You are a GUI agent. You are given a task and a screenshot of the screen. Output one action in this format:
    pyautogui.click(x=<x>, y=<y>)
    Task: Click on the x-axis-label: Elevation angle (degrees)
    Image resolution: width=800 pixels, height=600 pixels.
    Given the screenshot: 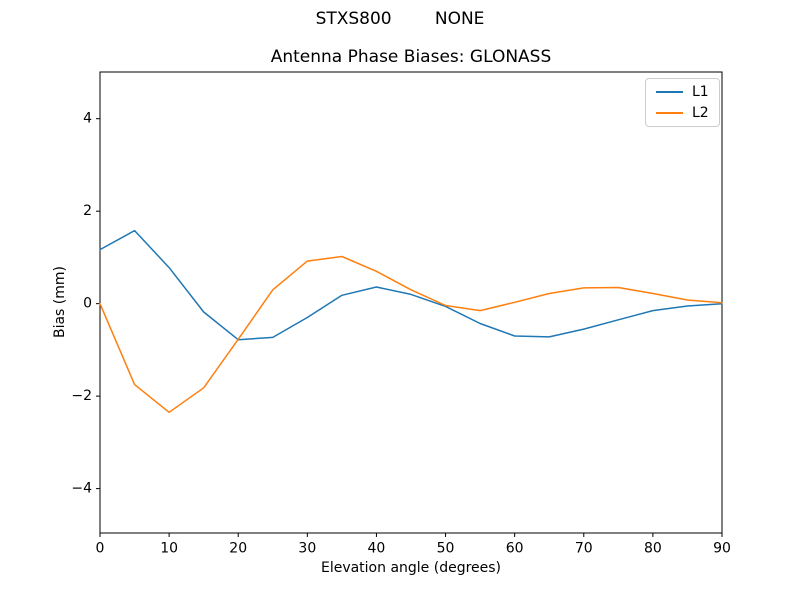 What is the action you would take?
    pyautogui.click(x=411, y=568)
    